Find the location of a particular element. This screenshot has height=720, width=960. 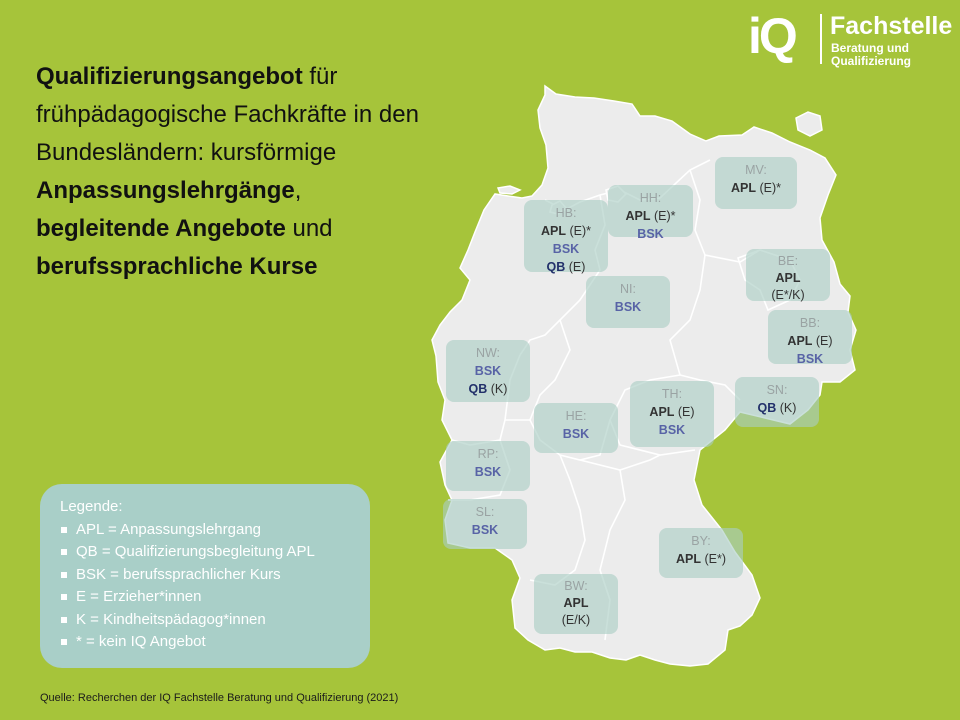

state-box-mv: MV: APL (E)* is located at coordinates (756, 183).